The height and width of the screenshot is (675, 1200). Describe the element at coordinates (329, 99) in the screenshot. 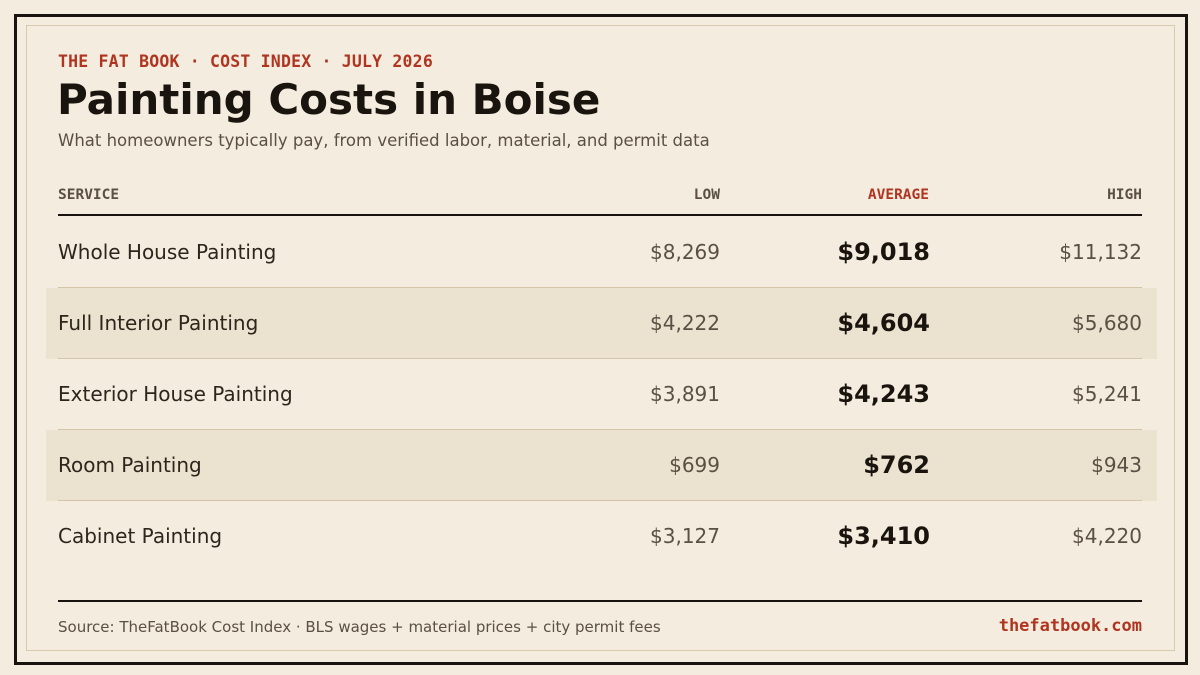

I see `page-title: Painting Costs in Boise` at that location.